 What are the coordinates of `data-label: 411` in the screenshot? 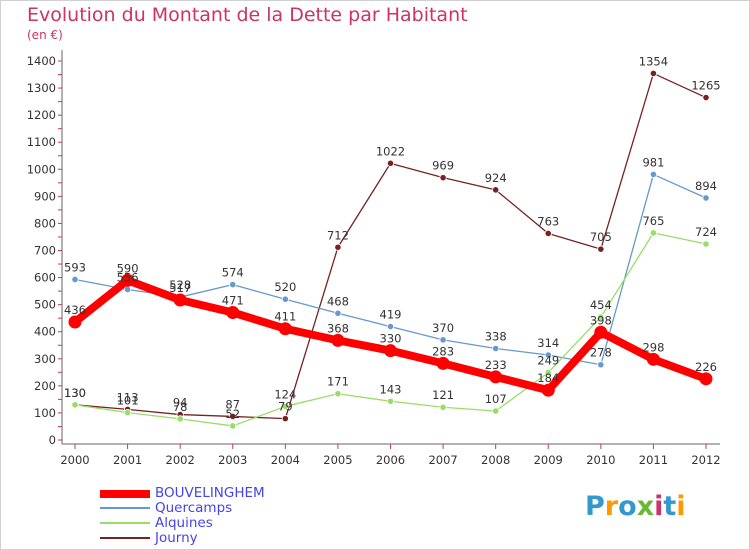 It's located at (285, 317).